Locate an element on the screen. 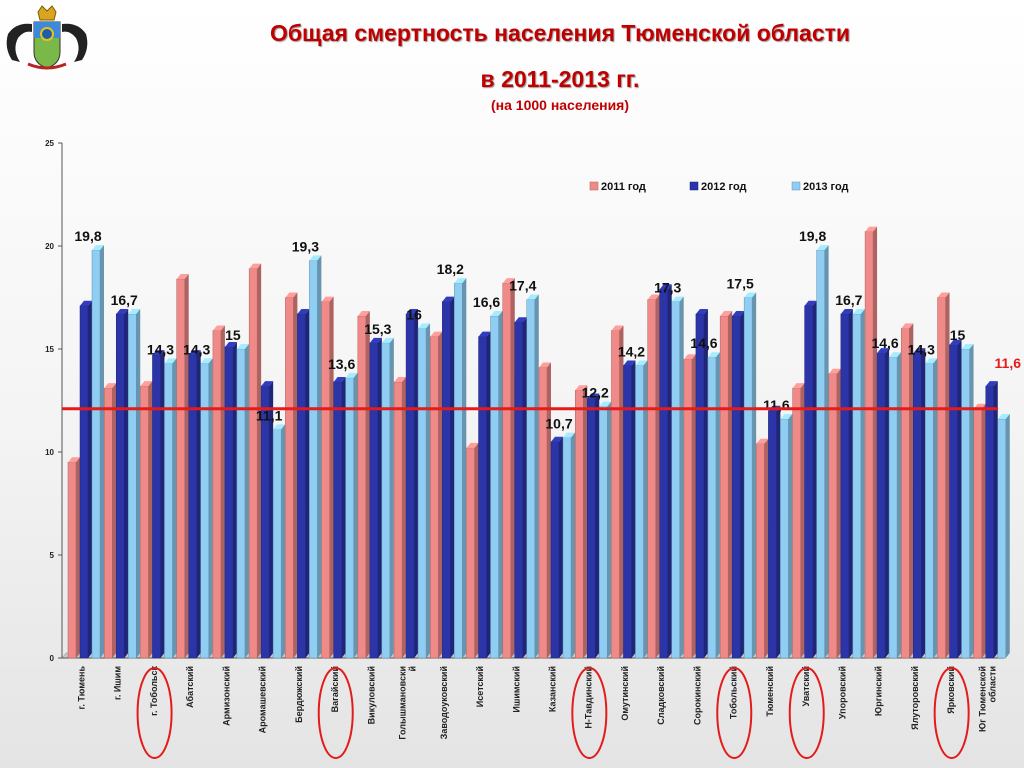 This screenshot has width=1024, height=768. legend: 2011 год 2012 год 2013 год is located at coordinates (719, 187).